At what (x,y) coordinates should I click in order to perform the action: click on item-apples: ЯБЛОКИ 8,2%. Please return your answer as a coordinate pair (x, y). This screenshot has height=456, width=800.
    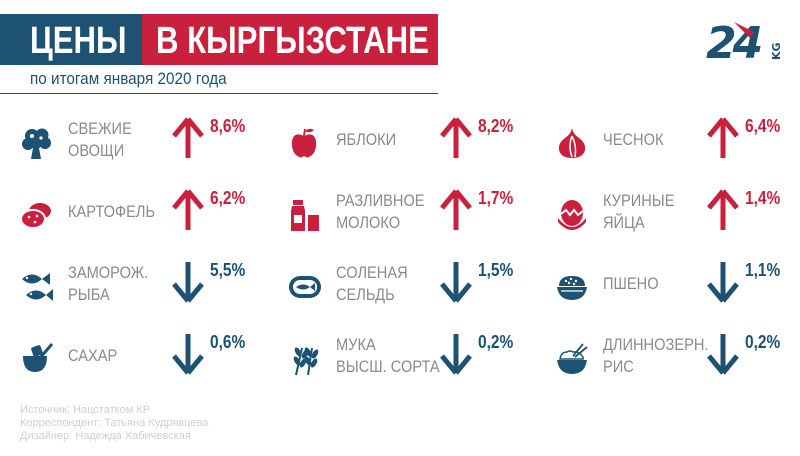
    Looking at the image, I should click on (413, 147).